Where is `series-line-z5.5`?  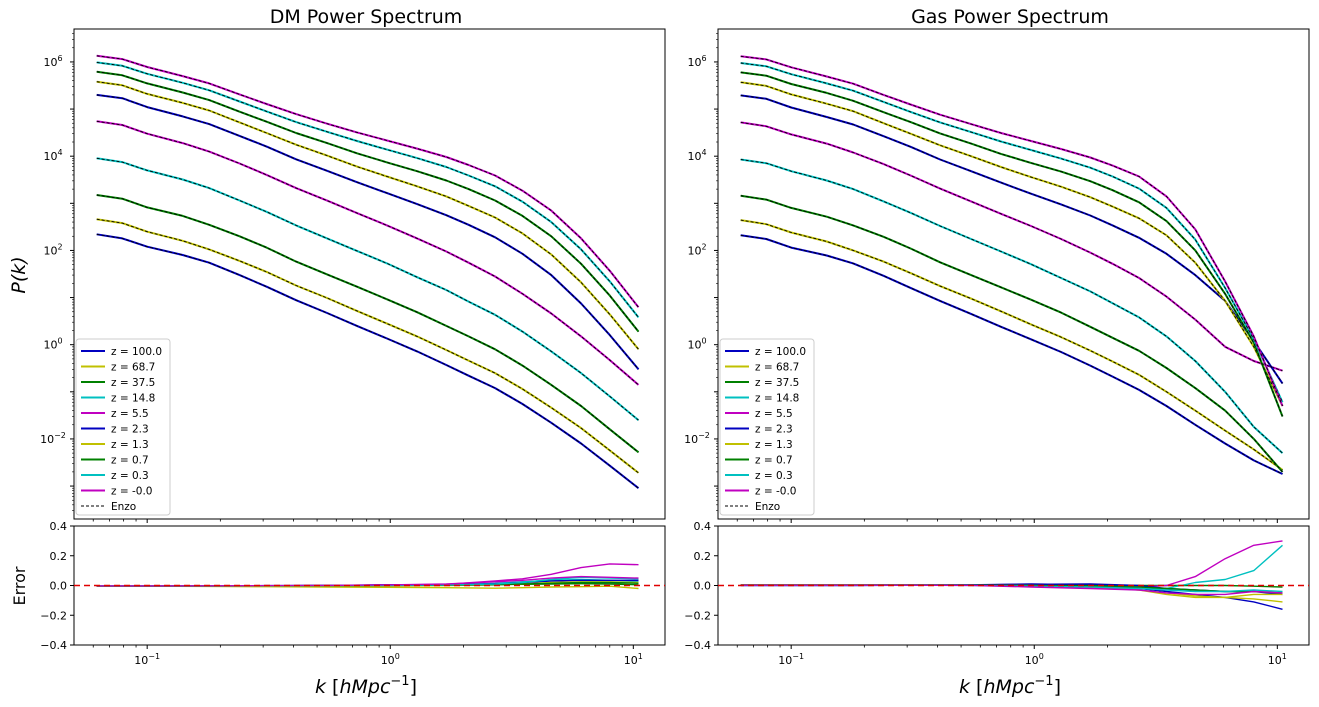 series-line-z5.5 is located at coordinates (1011, 246).